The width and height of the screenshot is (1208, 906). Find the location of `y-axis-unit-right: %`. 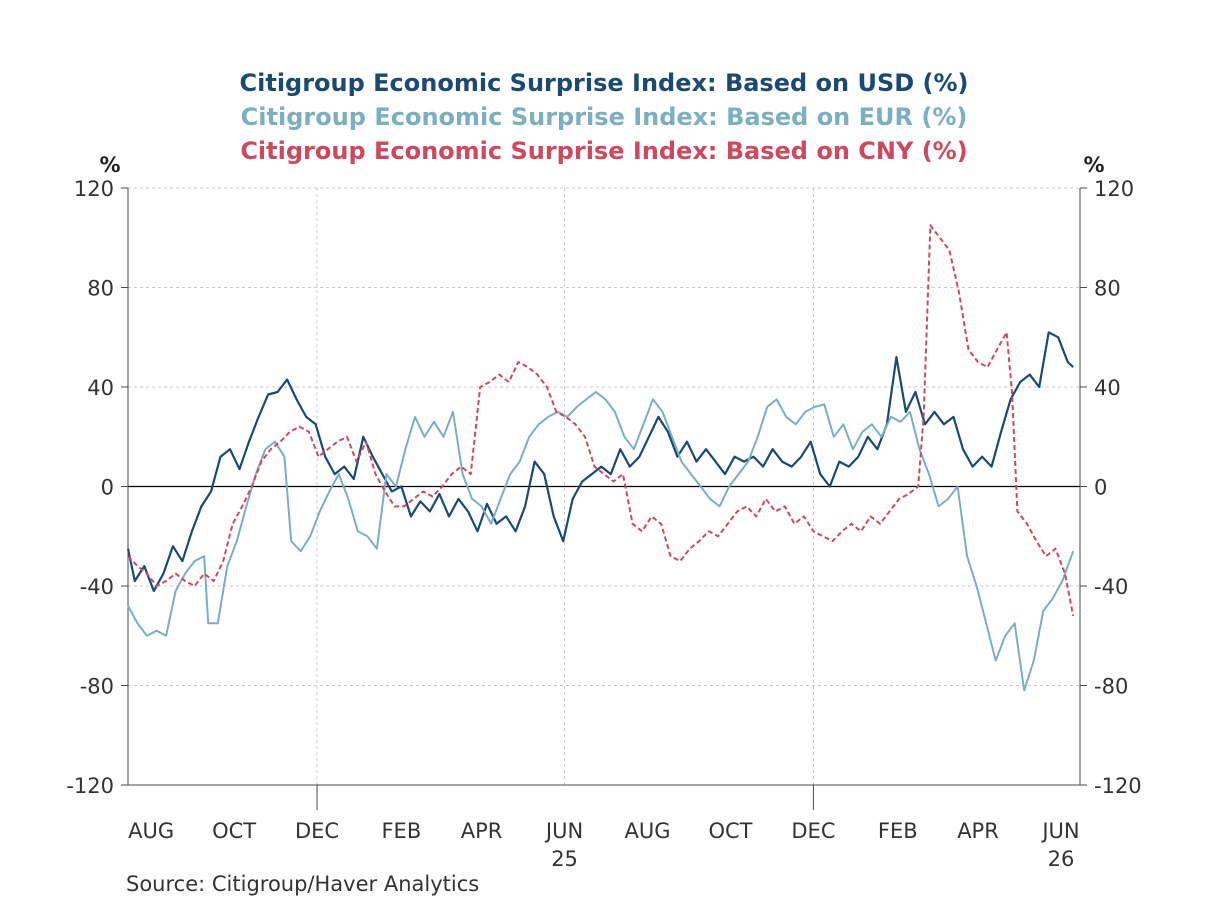

y-axis-unit-right: % is located at coordinates (1093, 165).